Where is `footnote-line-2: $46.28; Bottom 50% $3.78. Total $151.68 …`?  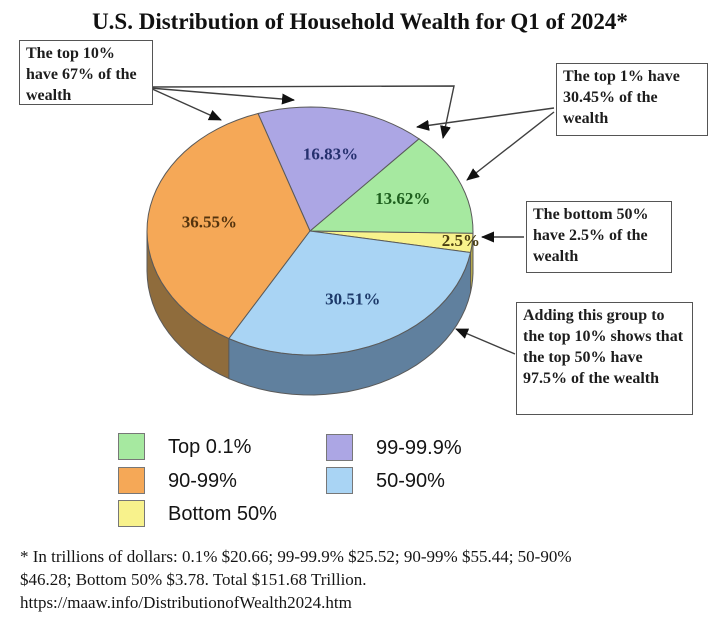 footnote-line-2: $46.28; Bottom 50% $3.78. Total $151.68 … is located at coordinates (193, 579).